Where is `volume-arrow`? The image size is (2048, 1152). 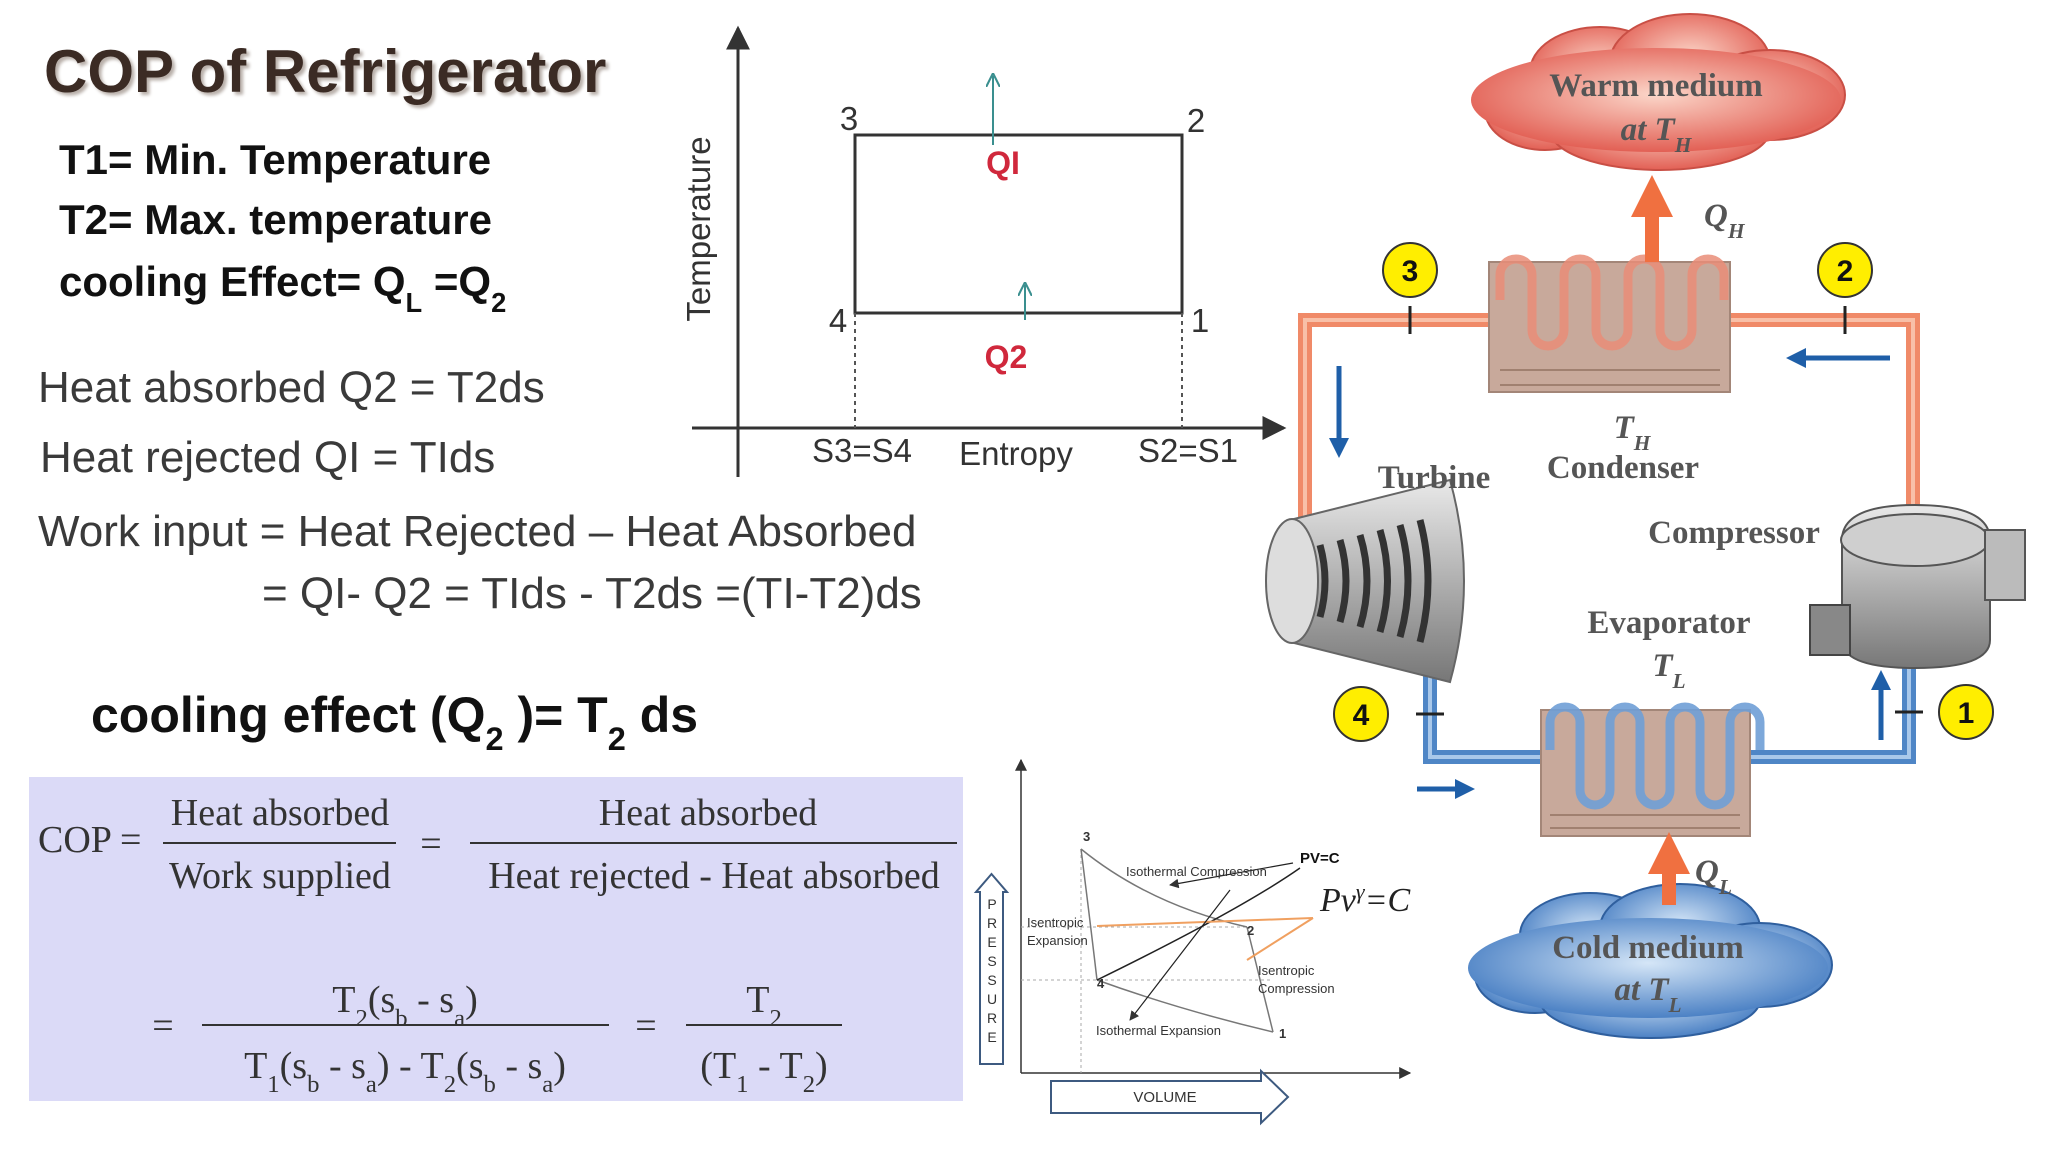
volume-arrow is located at coordinates (1170, 1097).